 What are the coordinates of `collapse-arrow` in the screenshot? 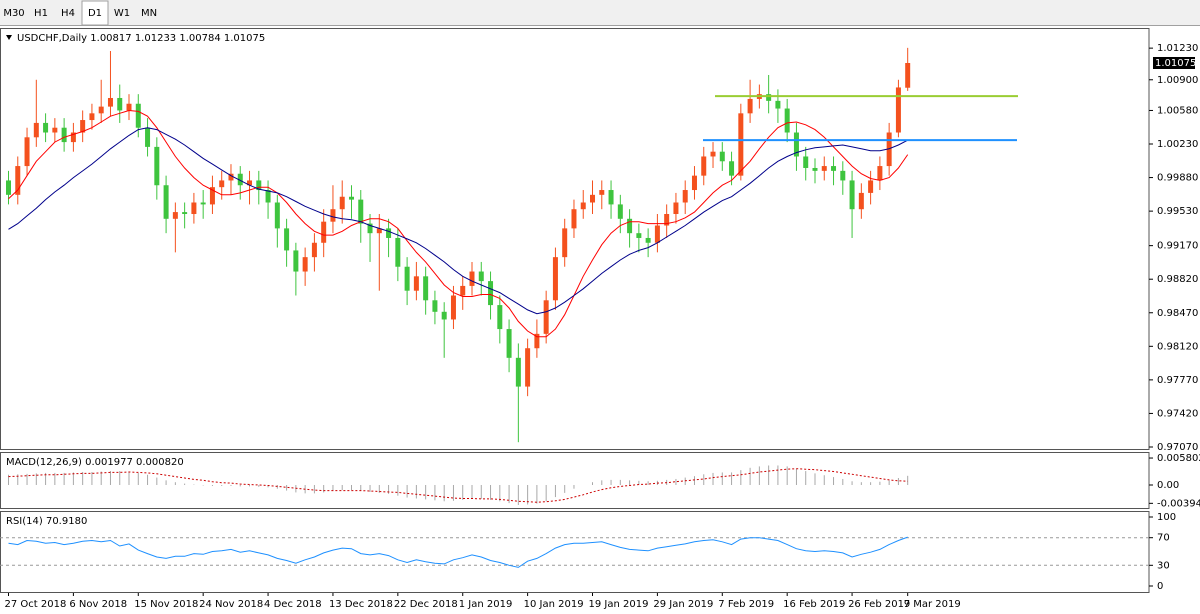 It's located at (9, 37).